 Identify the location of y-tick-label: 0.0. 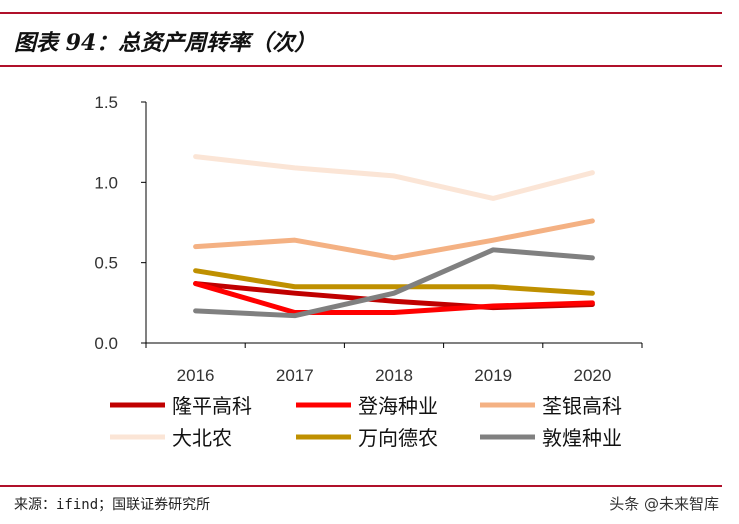
(106, 343).